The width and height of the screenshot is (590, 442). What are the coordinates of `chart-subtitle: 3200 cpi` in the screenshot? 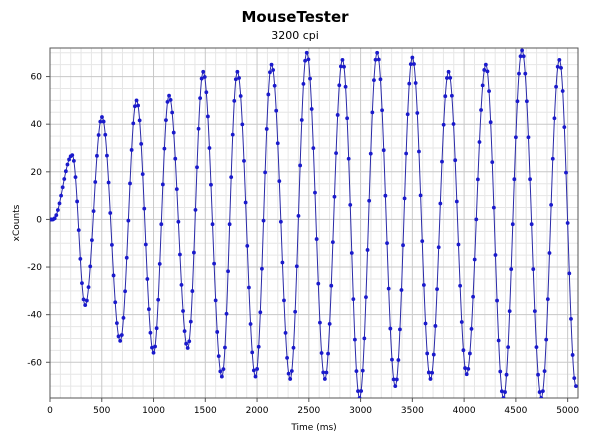 It's located at (295, 35).